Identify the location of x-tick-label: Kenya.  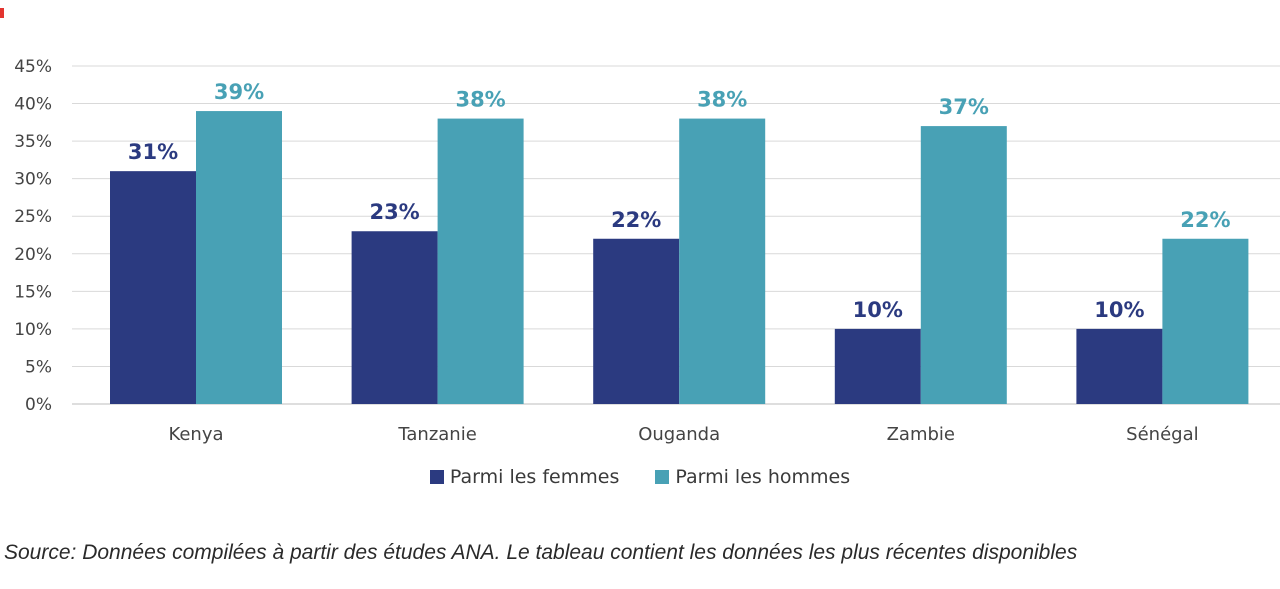
(195, 434).